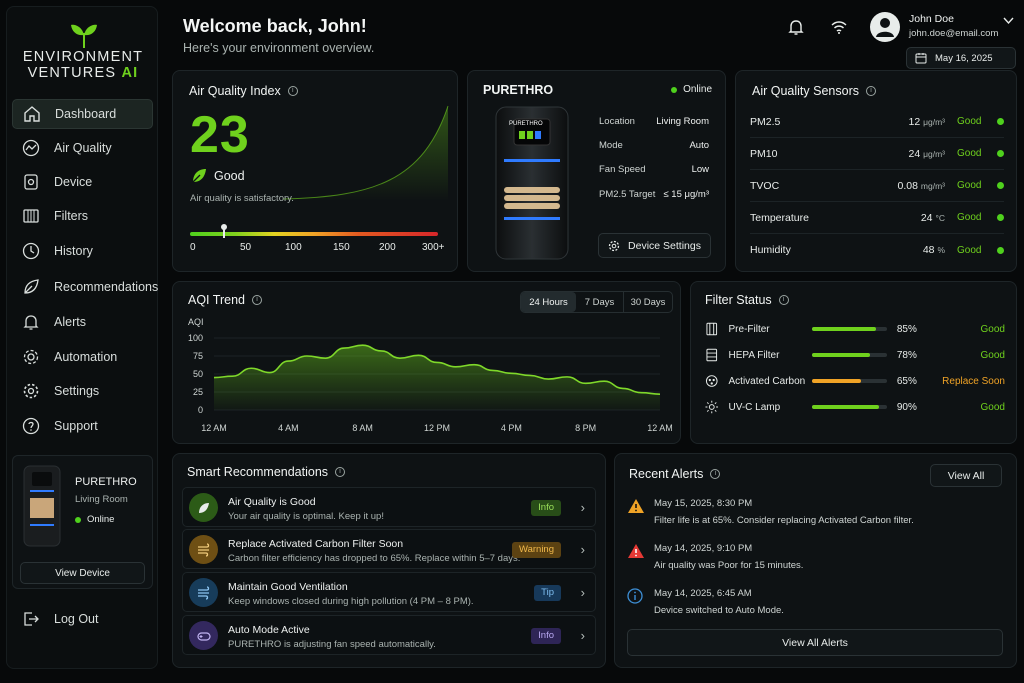 This screenshot has width=1024, height=683. What do you see at coordinates (635, 596) in the screenshot?
I see `info-icon` at bounding box center [635, 596].